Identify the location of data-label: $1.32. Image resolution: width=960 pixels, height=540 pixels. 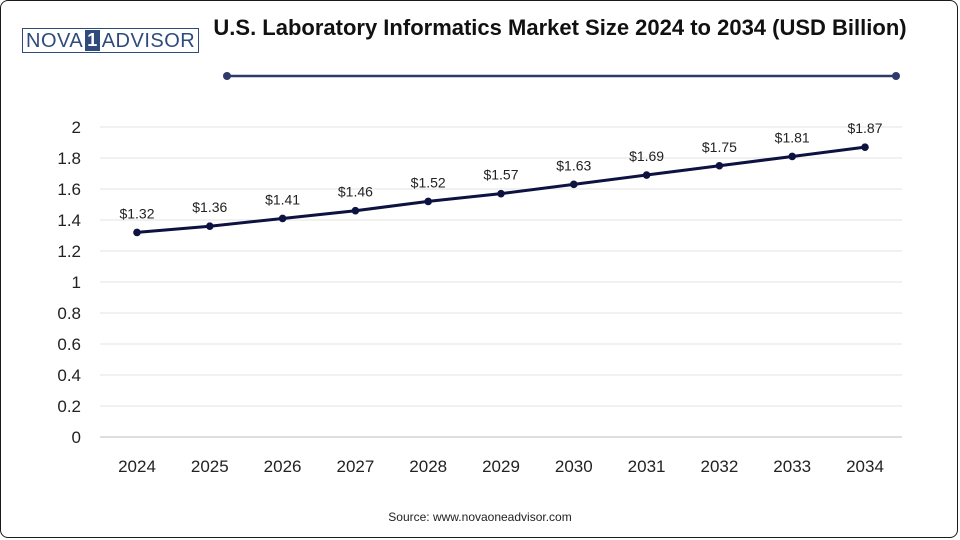
(136, 213).